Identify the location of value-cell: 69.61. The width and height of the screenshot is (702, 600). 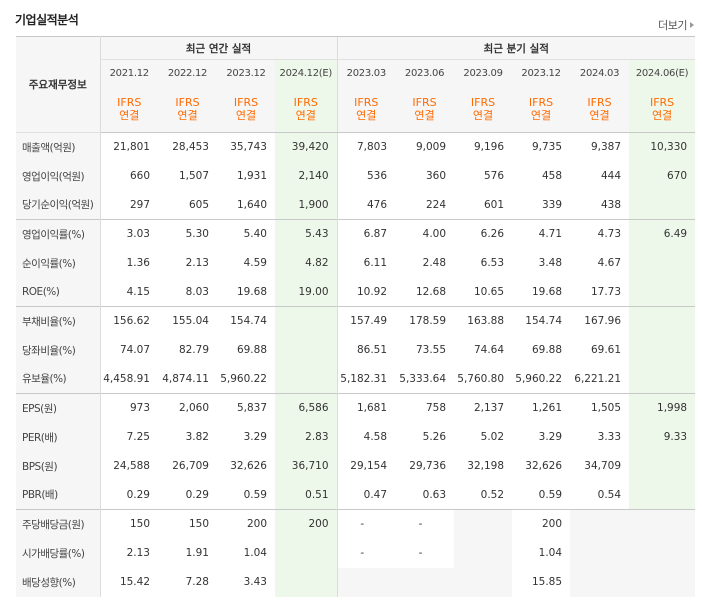
(606, 350).